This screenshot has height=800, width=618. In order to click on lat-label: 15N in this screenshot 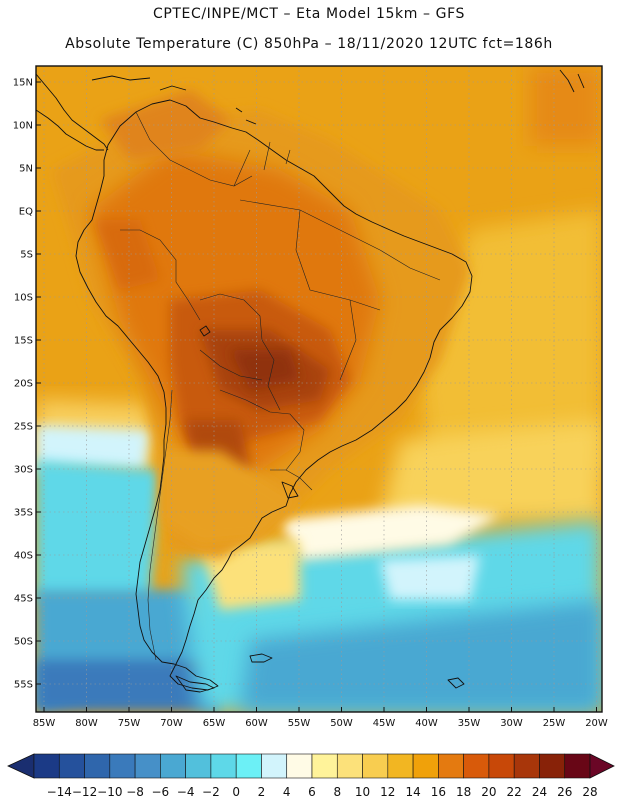, I will do `click(23, 83)`.